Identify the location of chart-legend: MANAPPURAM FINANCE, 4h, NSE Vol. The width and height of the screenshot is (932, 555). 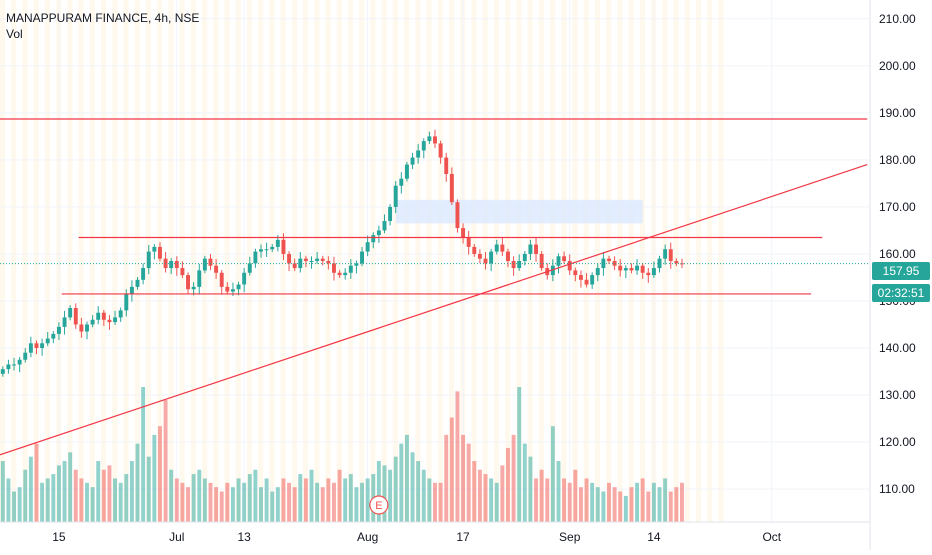
(102, 26).